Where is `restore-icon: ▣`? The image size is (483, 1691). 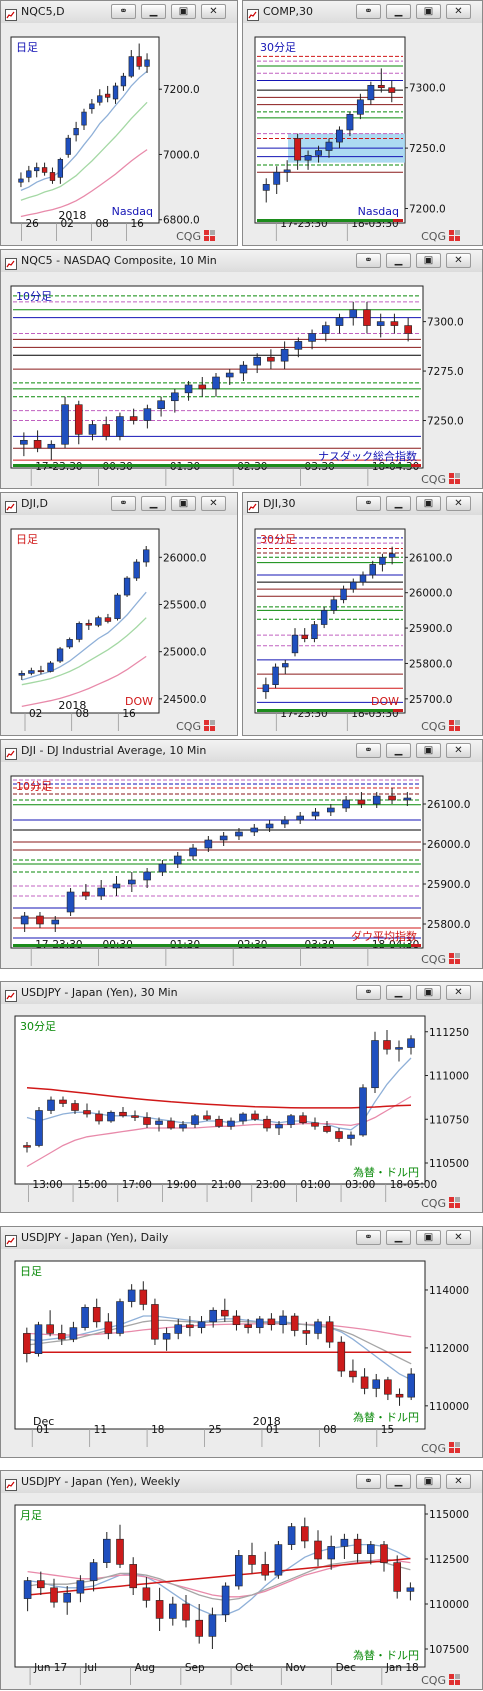
restore-icon: ▣ is located at coordinates (183, 11).